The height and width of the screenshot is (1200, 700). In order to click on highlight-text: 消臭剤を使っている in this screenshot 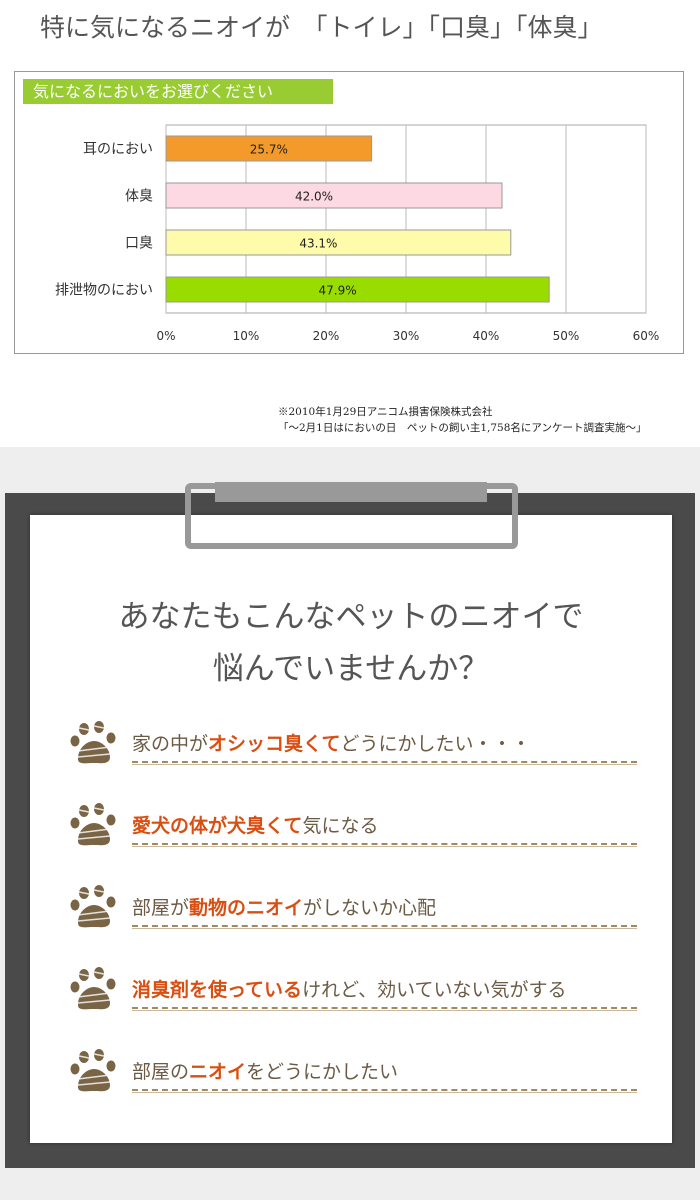, I will do `click(217, 990)`.